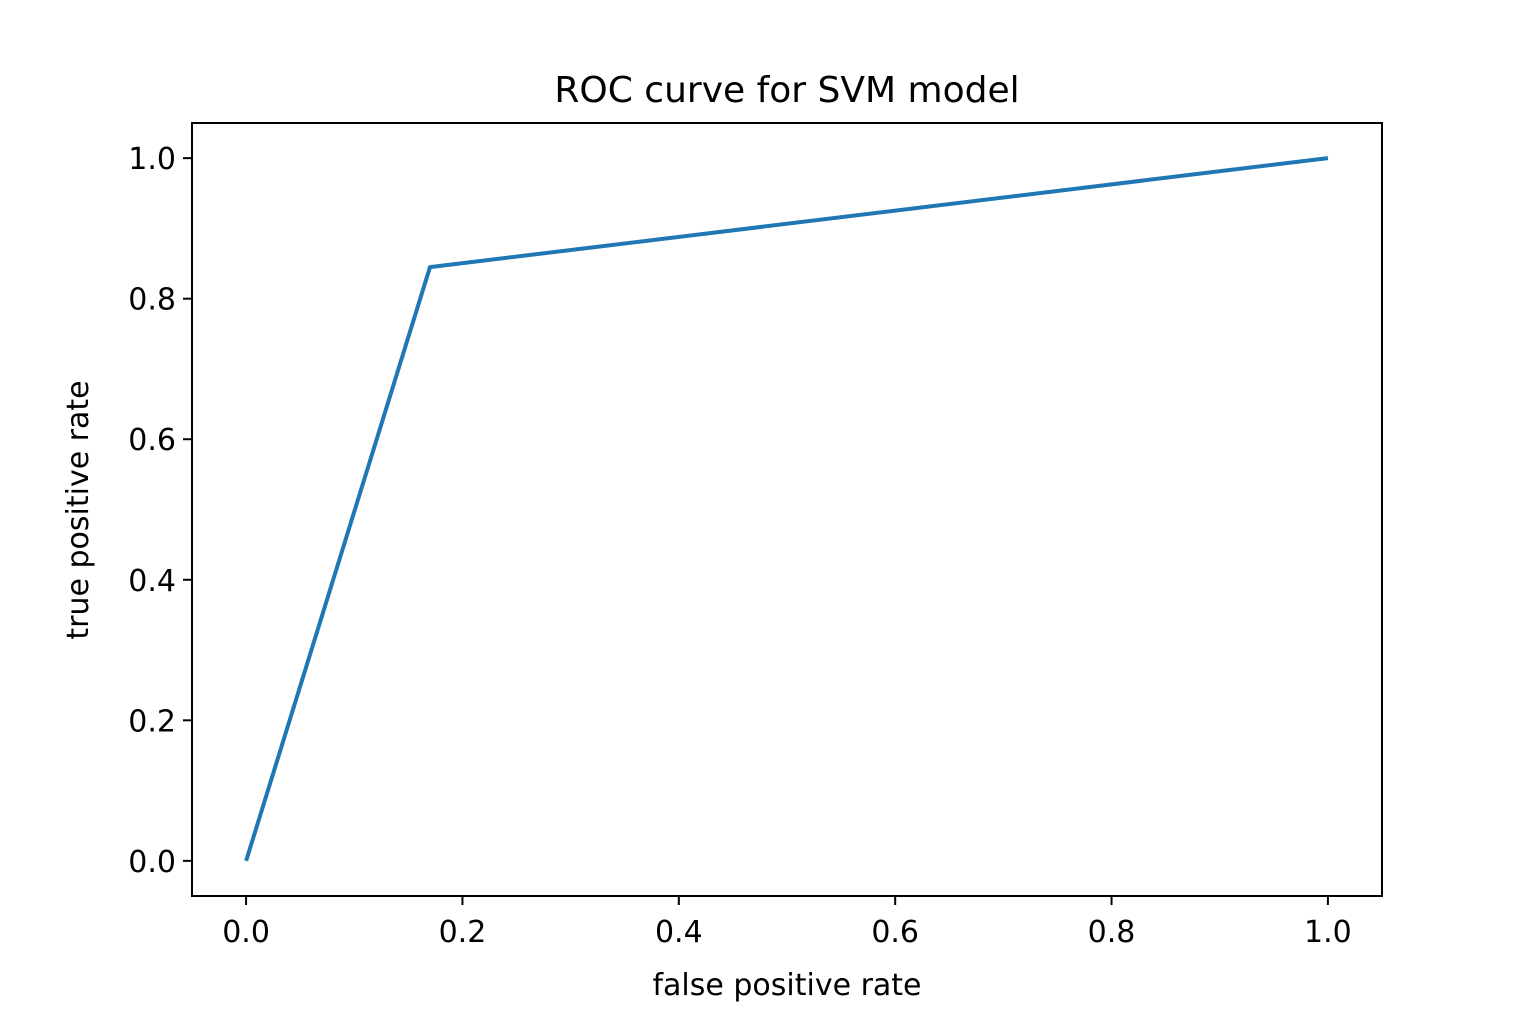 This screenshot has height=1024, width=1536. Describe the element at coordinates (246, 932) in the screenshot. I see `x-tick-label: 0.0` at that location.